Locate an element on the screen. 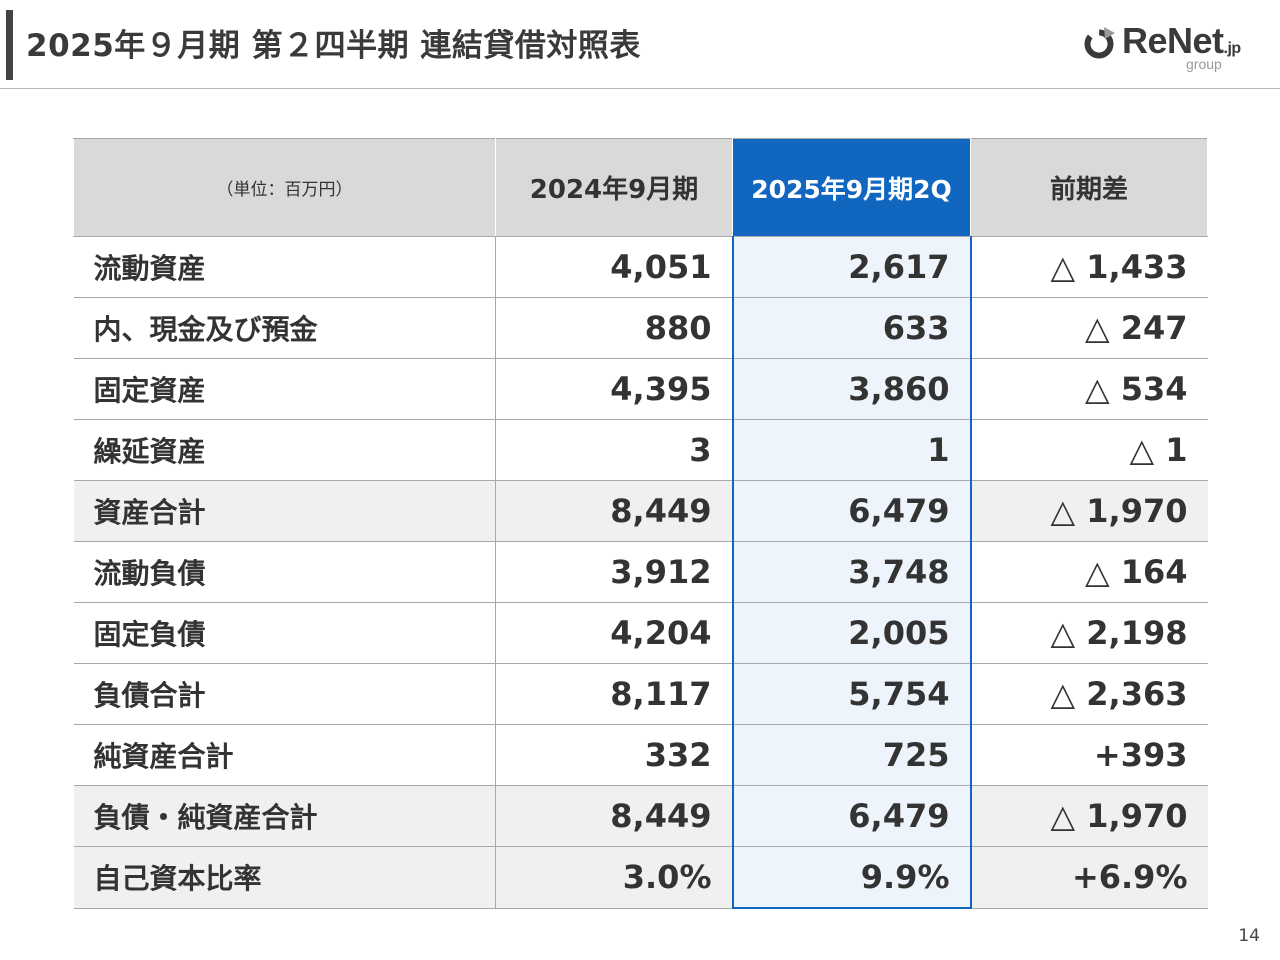 This screenshot has height=960, width=1280. table-row: 負債合計 8,117 5,754 △ 2,363 is located at coordinates (640, 694).